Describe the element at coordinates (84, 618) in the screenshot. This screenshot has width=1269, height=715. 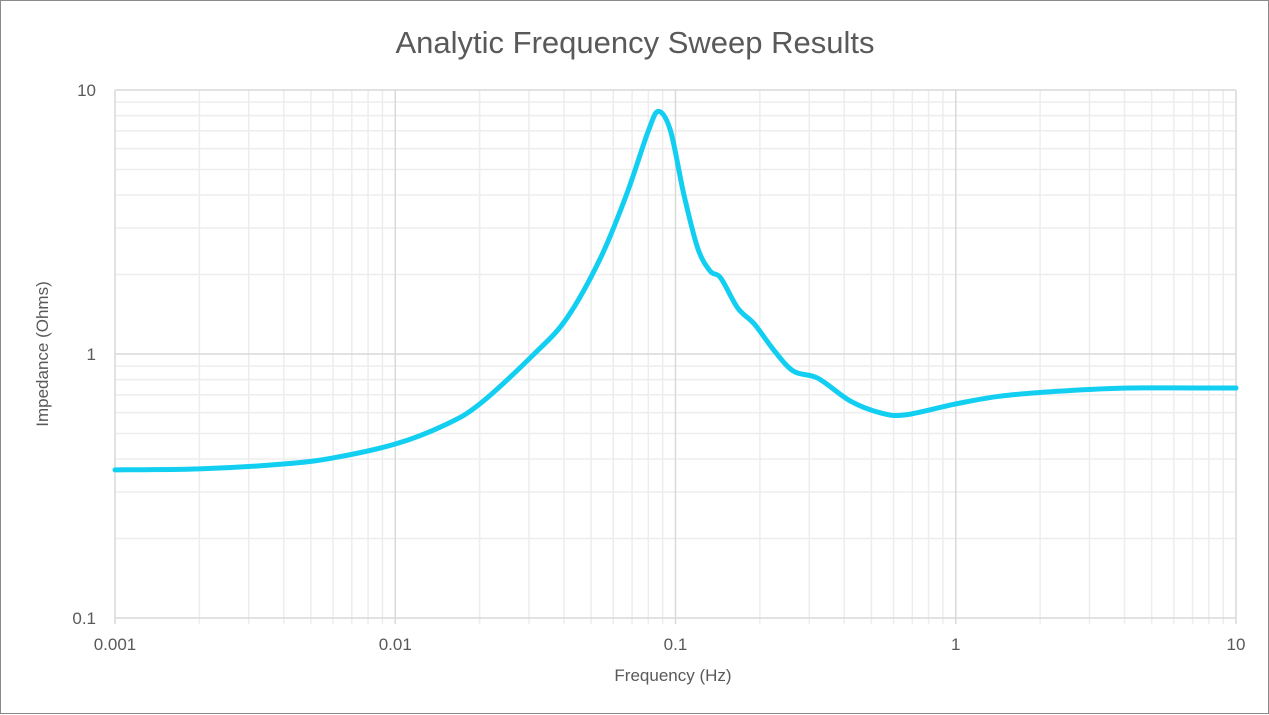
I see `y-tick-label: 0.1` at that location.